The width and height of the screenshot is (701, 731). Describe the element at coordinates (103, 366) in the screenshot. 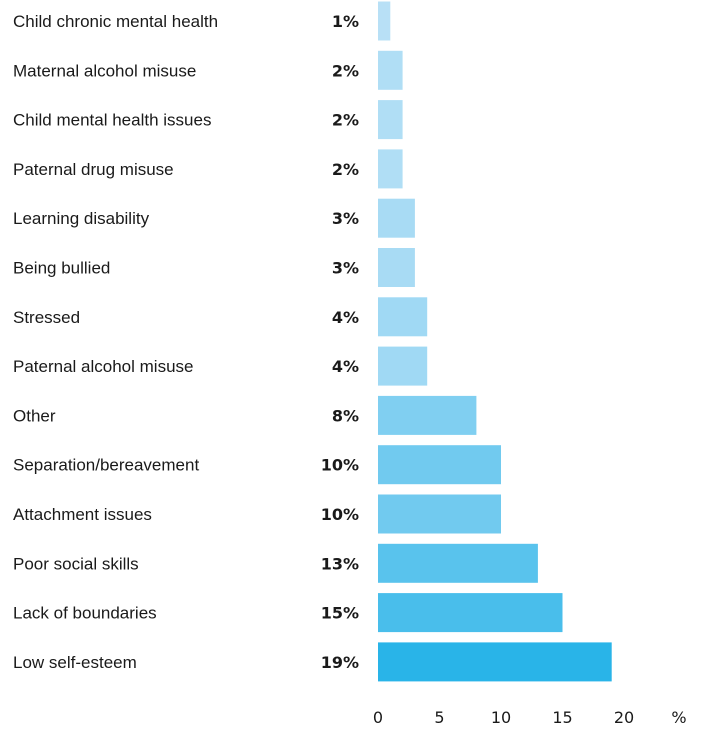

I see `category-label: Paternal alcohol misuse` at that location.